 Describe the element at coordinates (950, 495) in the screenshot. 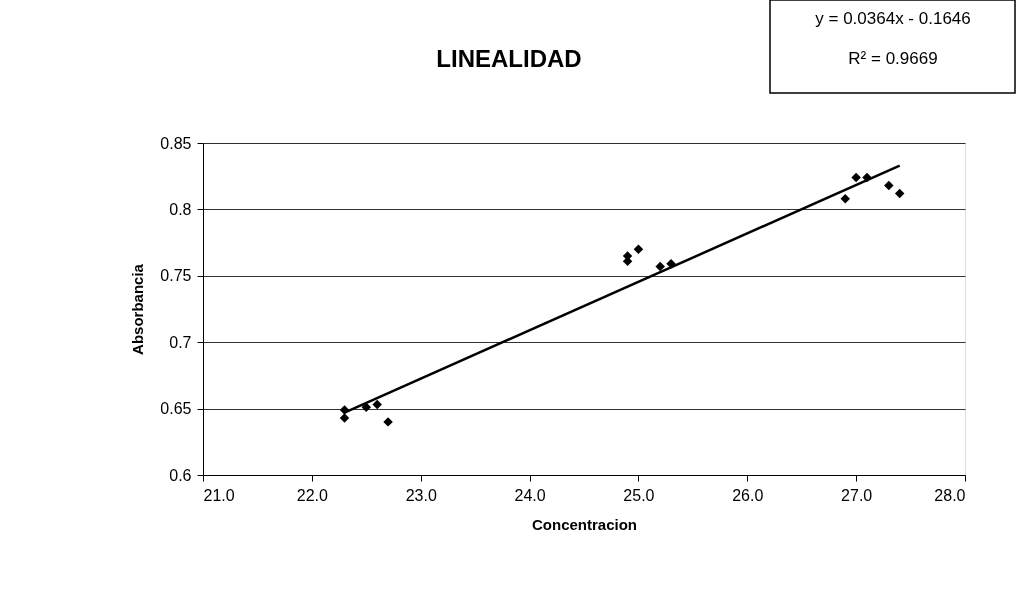

I see `x-tick-label: 28.0` at that location.